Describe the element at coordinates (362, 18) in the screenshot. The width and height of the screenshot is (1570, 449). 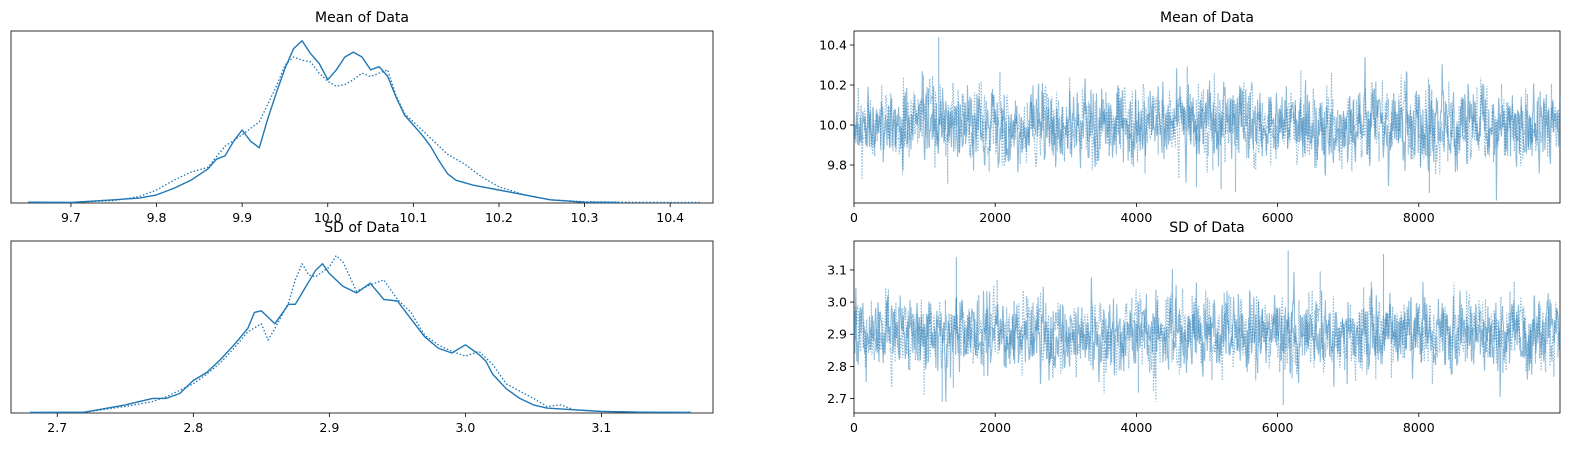
I see `kde-mean-title: Mean of Data` at that location.